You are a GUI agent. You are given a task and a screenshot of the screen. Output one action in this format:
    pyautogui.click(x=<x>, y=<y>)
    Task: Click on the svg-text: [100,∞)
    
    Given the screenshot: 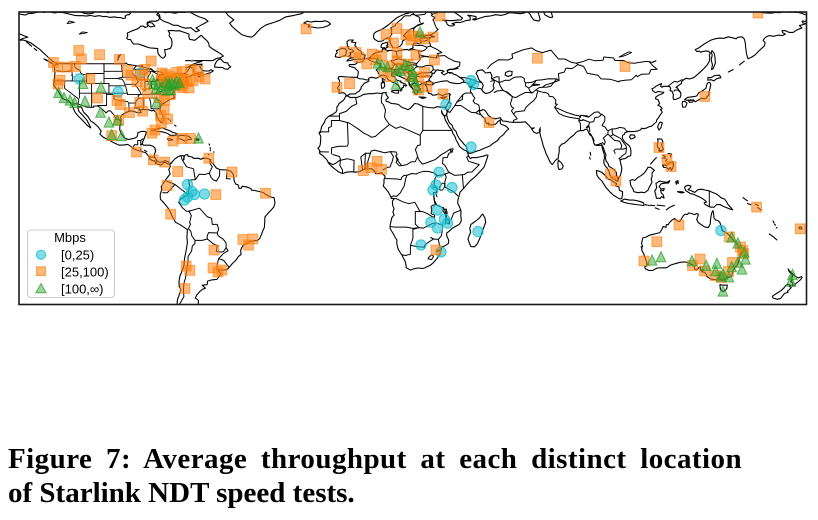 What is the action you would take?
    pyautogui.click(x=82, y=289)
    